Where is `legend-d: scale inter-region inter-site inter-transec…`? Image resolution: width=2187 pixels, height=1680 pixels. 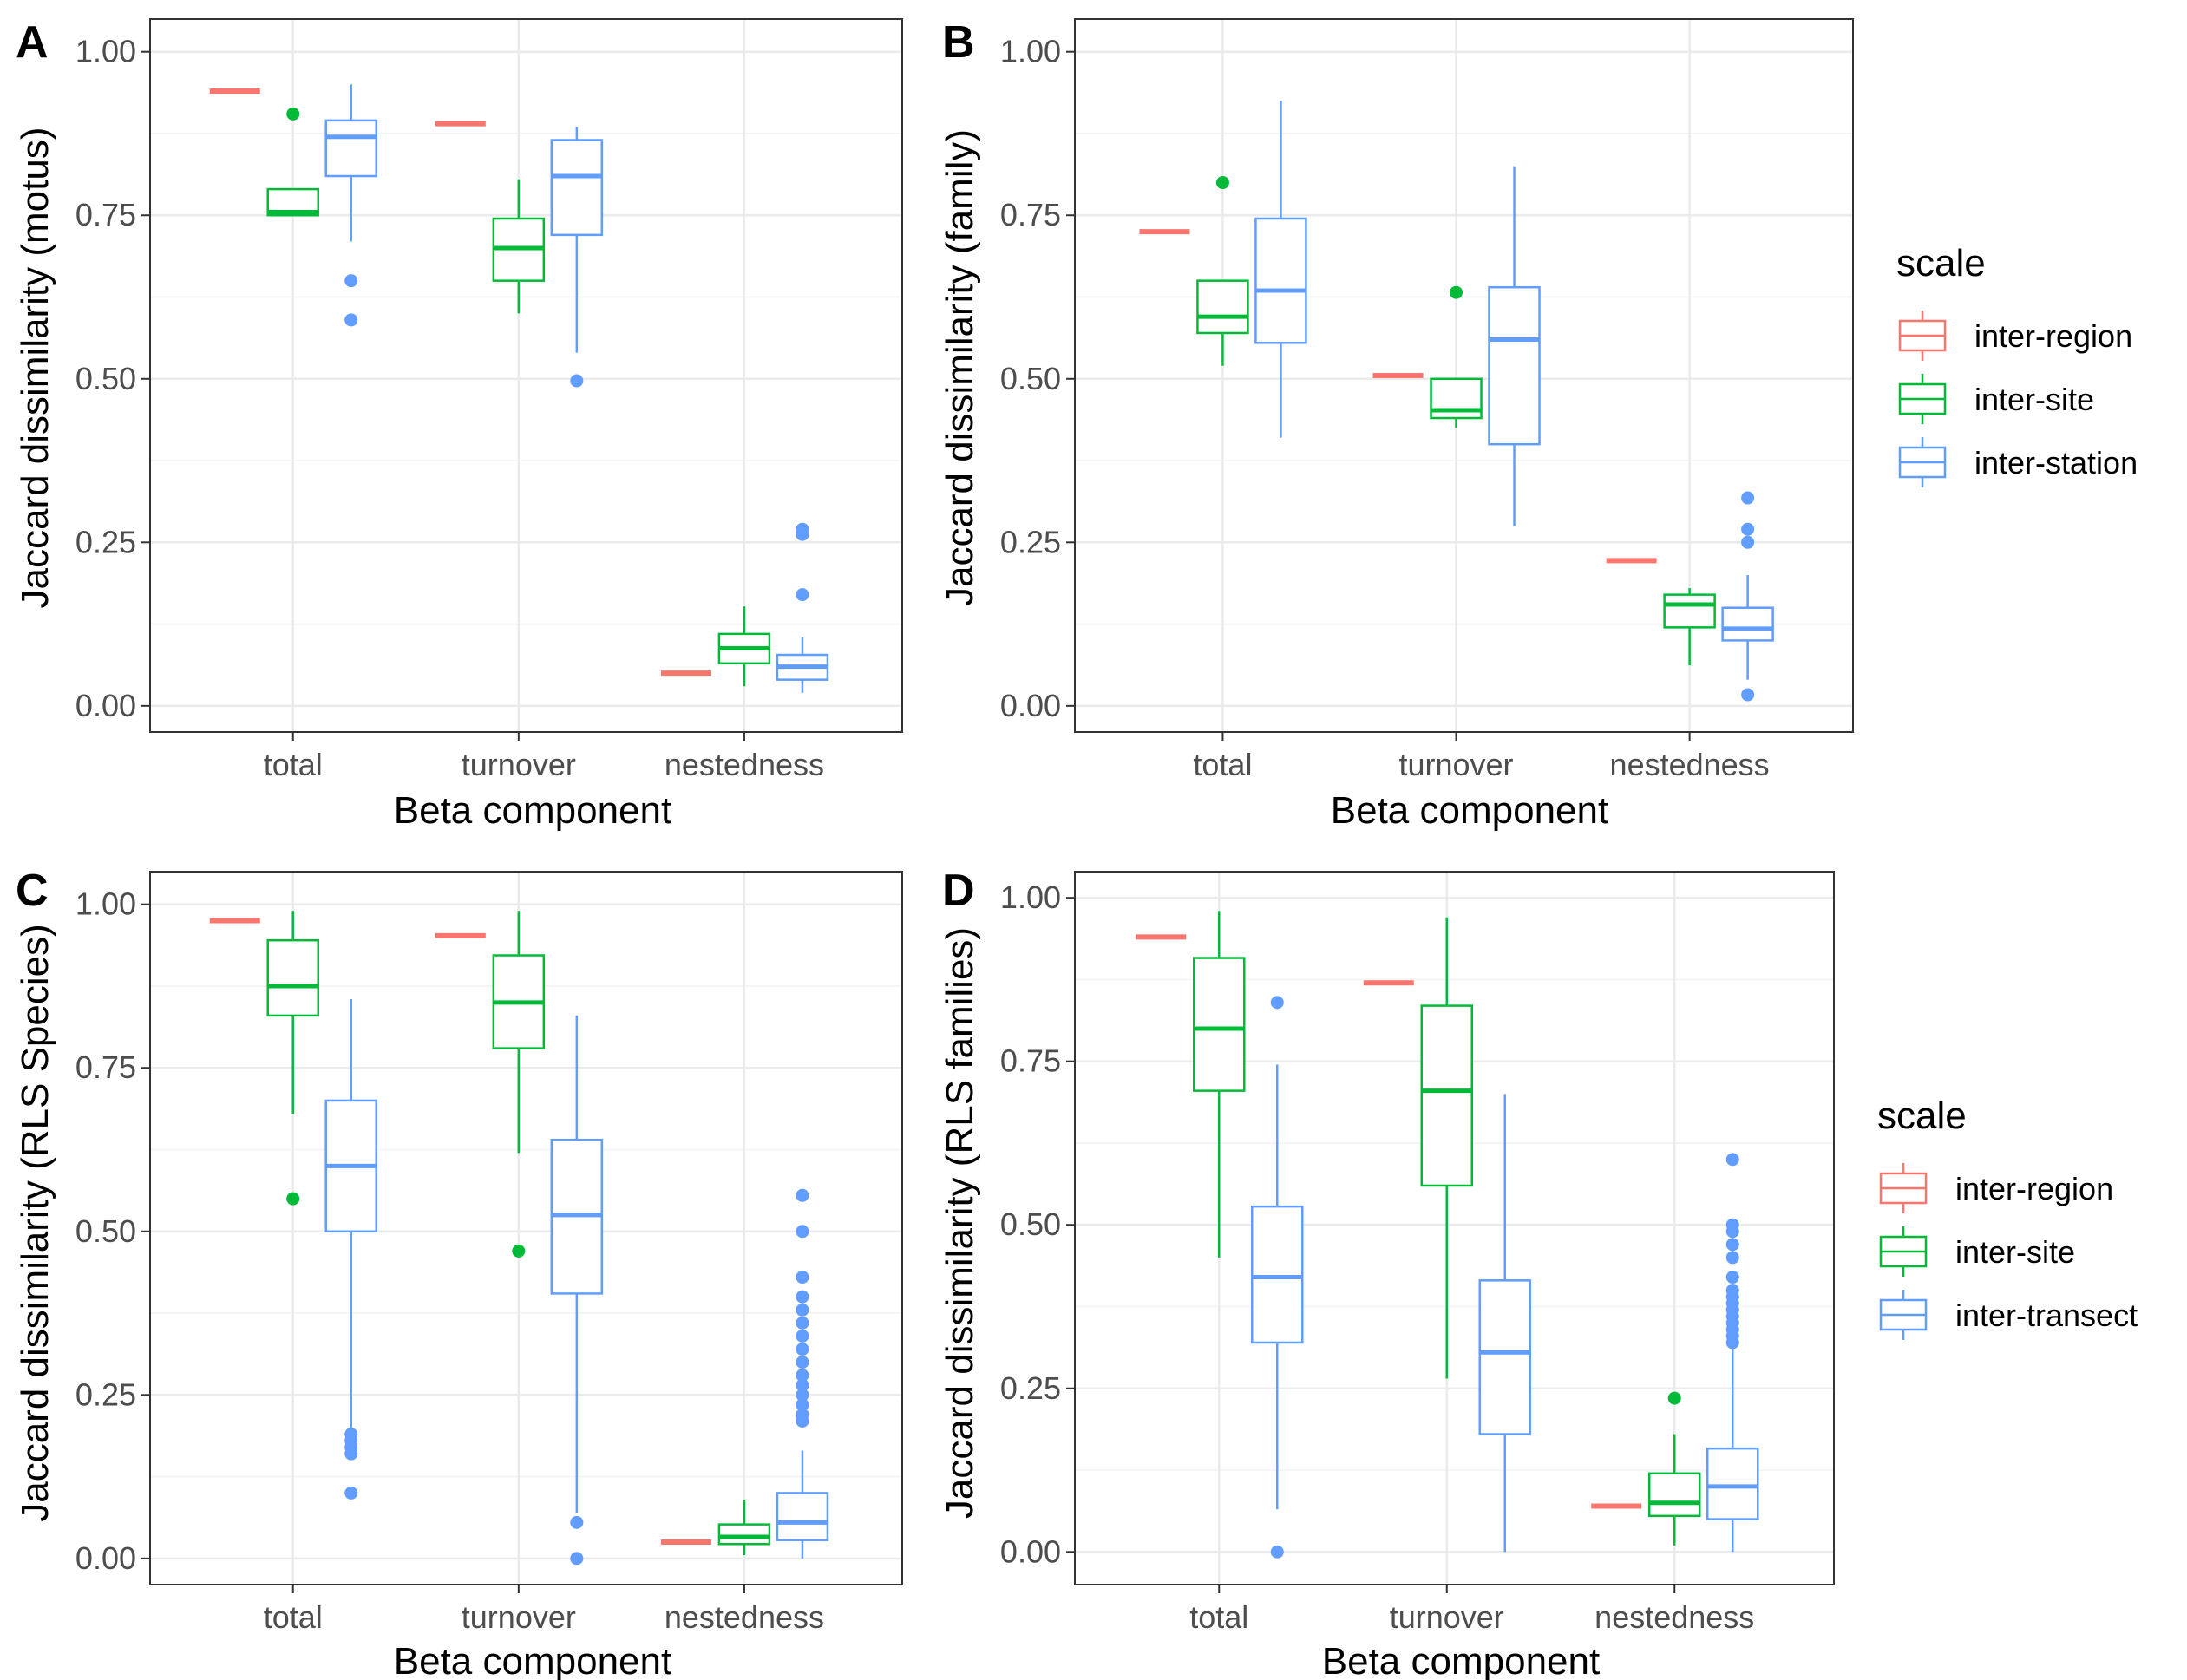
legend-d: scale inter-region inter-site inter-transec… is located at coordinates (2007, 1217).